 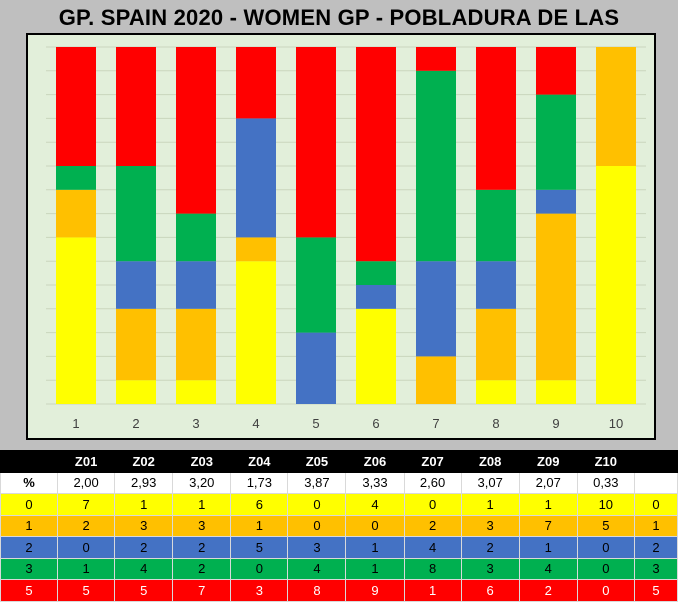 I want to click on x-tick-label: 2, so click(x=135, y=423).